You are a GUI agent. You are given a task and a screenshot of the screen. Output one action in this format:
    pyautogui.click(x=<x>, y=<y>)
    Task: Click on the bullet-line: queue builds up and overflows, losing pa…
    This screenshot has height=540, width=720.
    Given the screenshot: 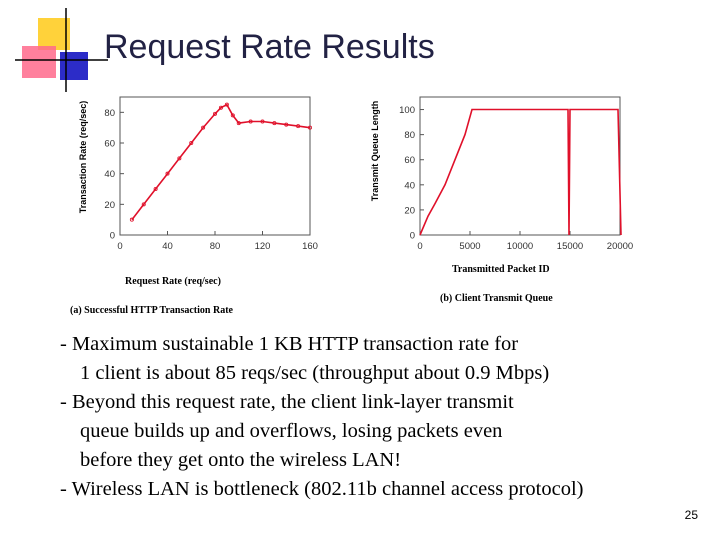 What is the action you would take?
    pyautogui.click(x=291, y=431)
    